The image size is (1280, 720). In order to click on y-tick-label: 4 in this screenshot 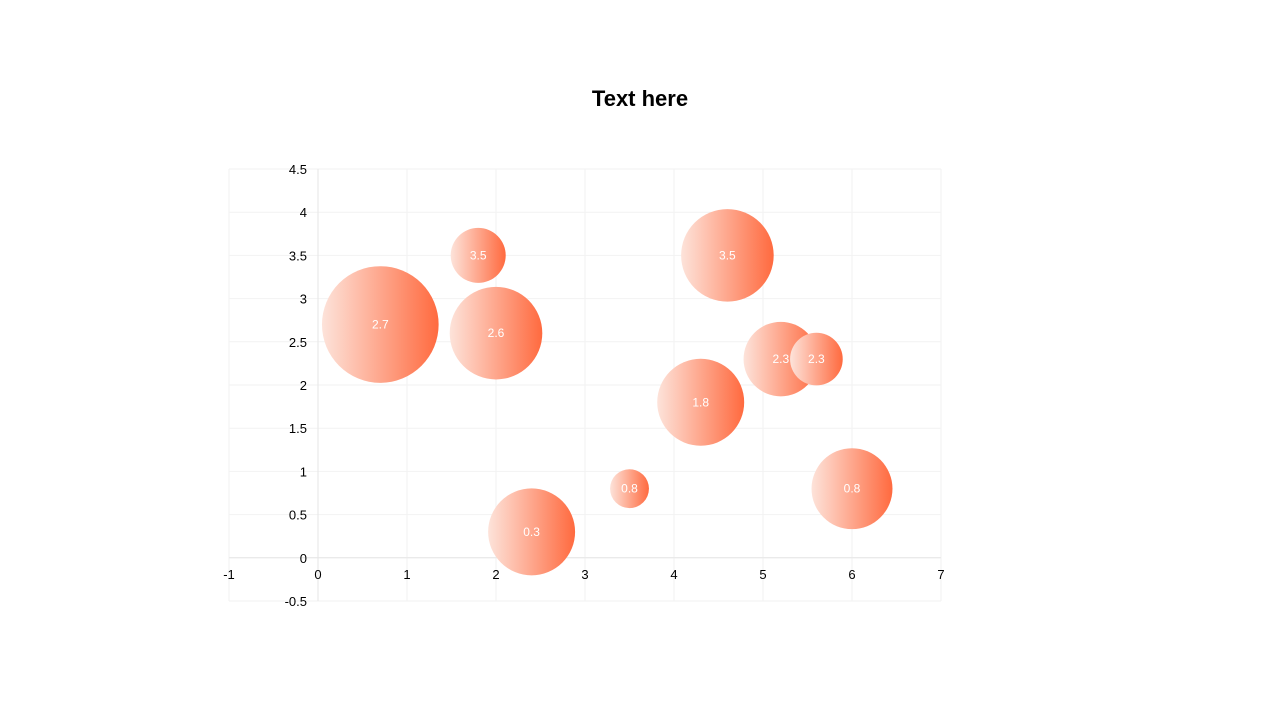, I will do `click(303, 212)`.